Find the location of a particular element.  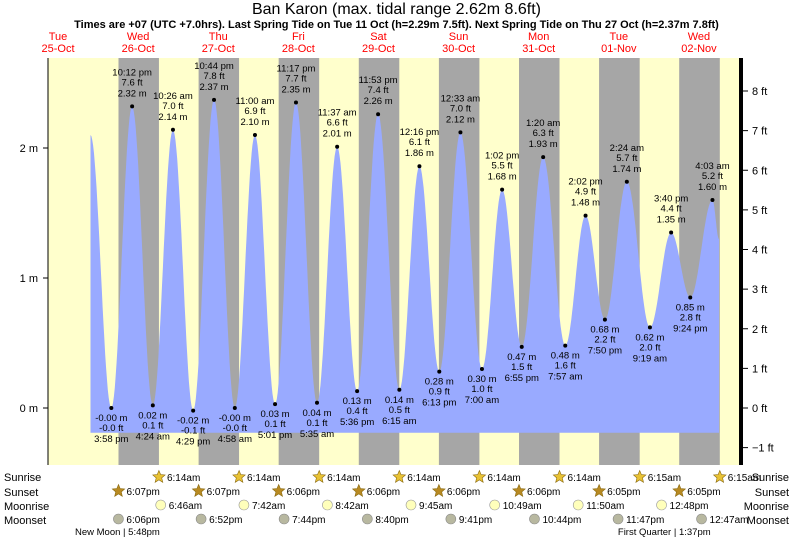

high-tide-time: 1:20 am is located at coordinates (543, 123).